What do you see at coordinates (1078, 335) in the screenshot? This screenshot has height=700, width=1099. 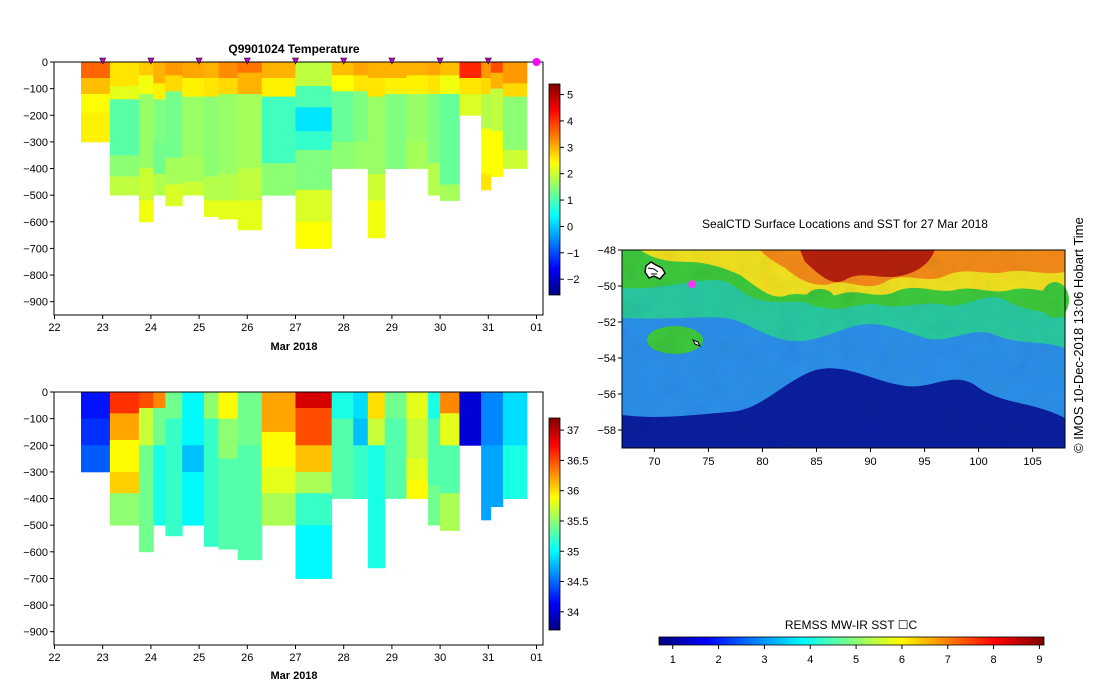 I see `imos-credit: © IMOS 10-Dec-2018 13:06 Hobart Time` at bounding box center [1078, 335].